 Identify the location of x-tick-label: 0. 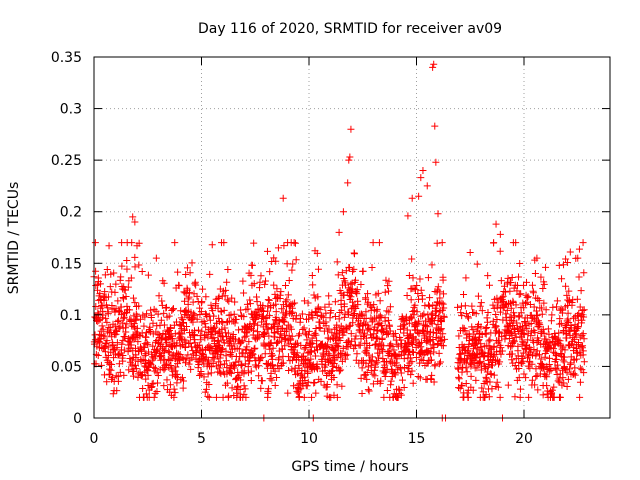
(94, 439).